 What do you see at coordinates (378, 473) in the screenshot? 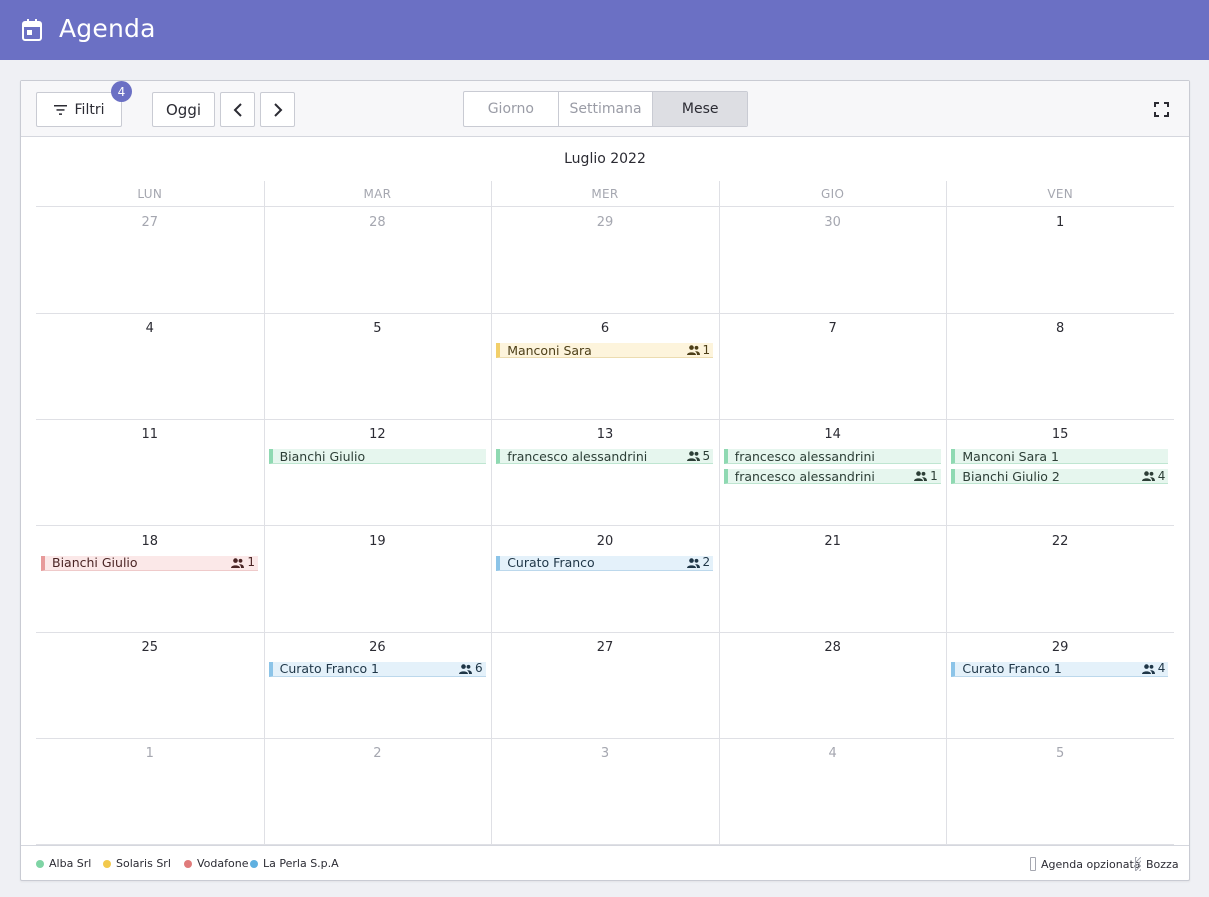
I see `calendar-day-cell: 12 Bianchi Giulio` at bounding box center [378, 473].